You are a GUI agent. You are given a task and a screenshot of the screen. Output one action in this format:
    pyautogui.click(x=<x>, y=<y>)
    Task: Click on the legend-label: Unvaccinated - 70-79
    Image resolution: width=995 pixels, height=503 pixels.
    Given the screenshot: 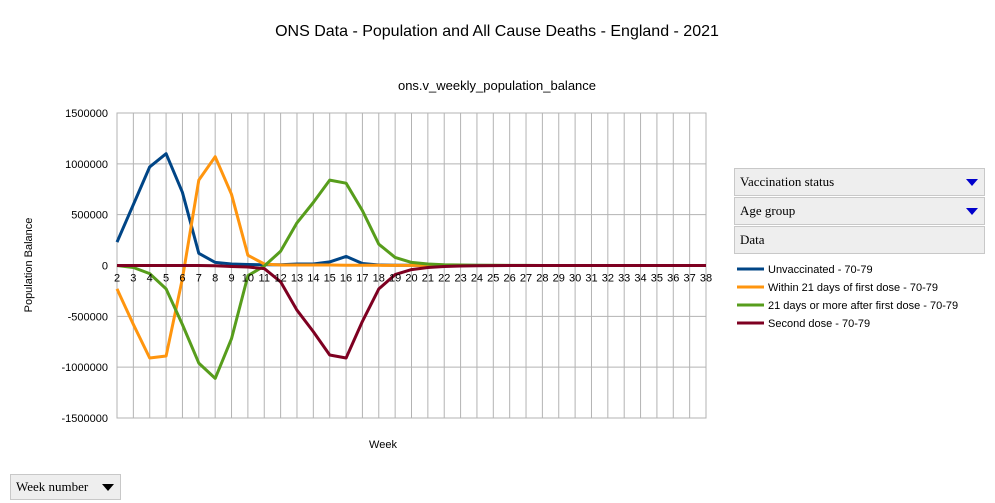 What is the action you would take?
    pyautogui.click(x=820, y=270)
    